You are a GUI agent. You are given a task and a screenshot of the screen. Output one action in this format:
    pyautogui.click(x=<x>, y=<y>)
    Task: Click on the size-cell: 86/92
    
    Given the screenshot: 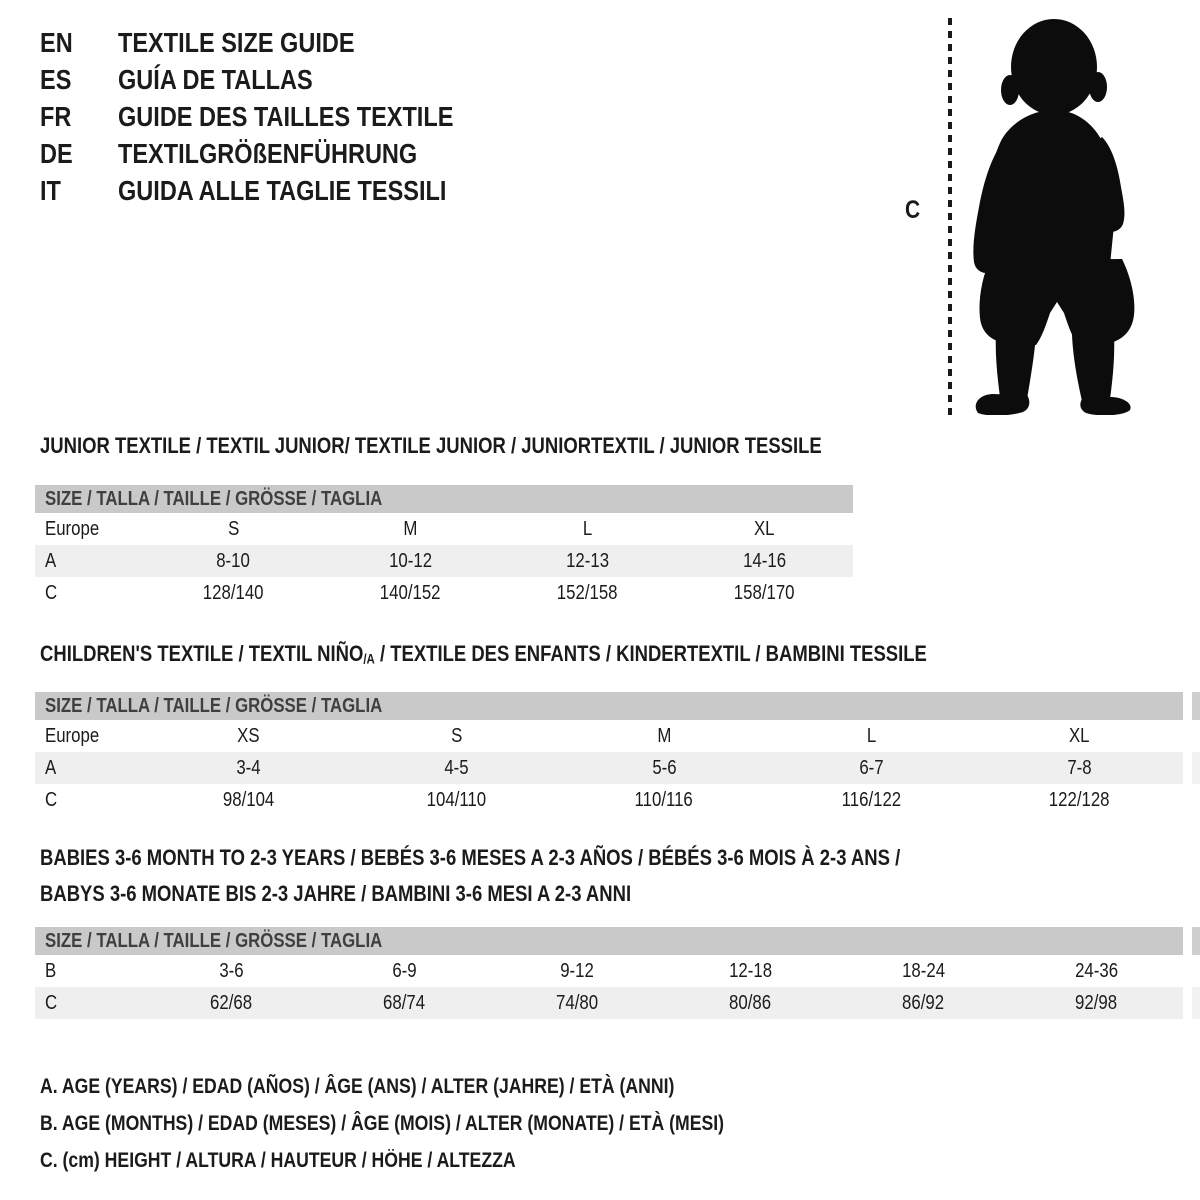 What is the action you would take?
    pyautogui.click(x=923, y=1003)
    